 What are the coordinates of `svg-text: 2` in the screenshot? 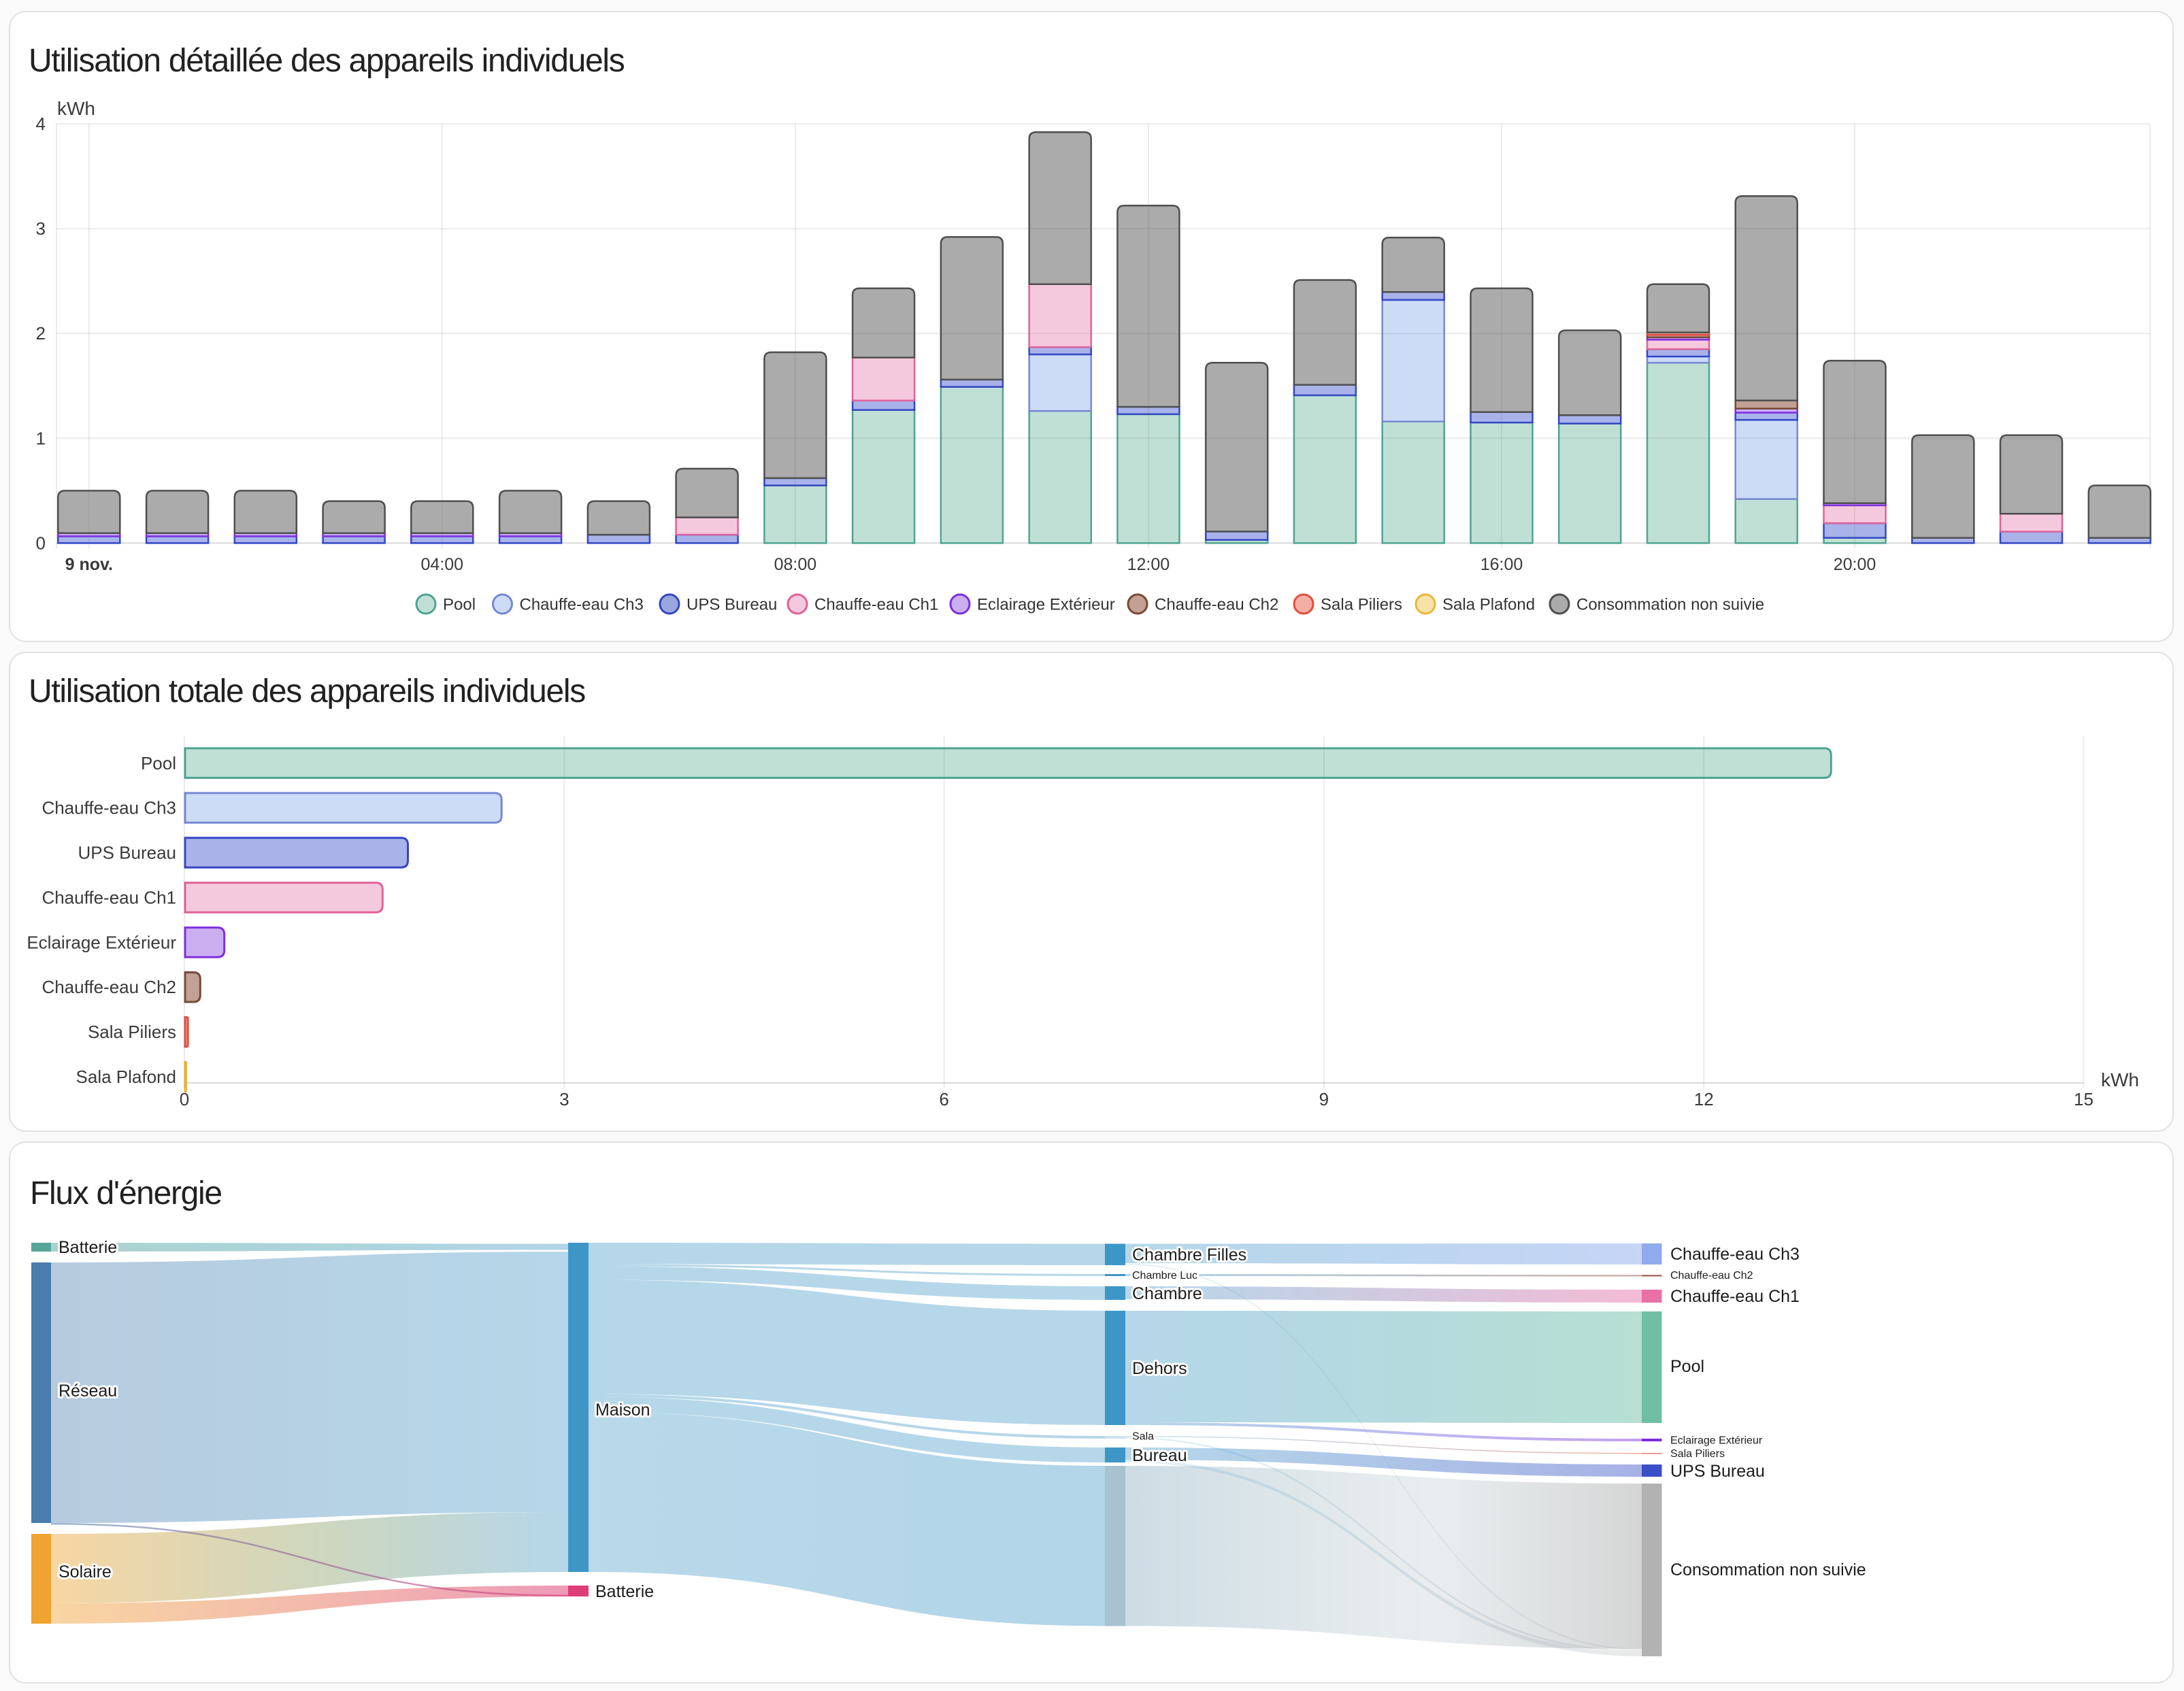 It's located at (41, 333).